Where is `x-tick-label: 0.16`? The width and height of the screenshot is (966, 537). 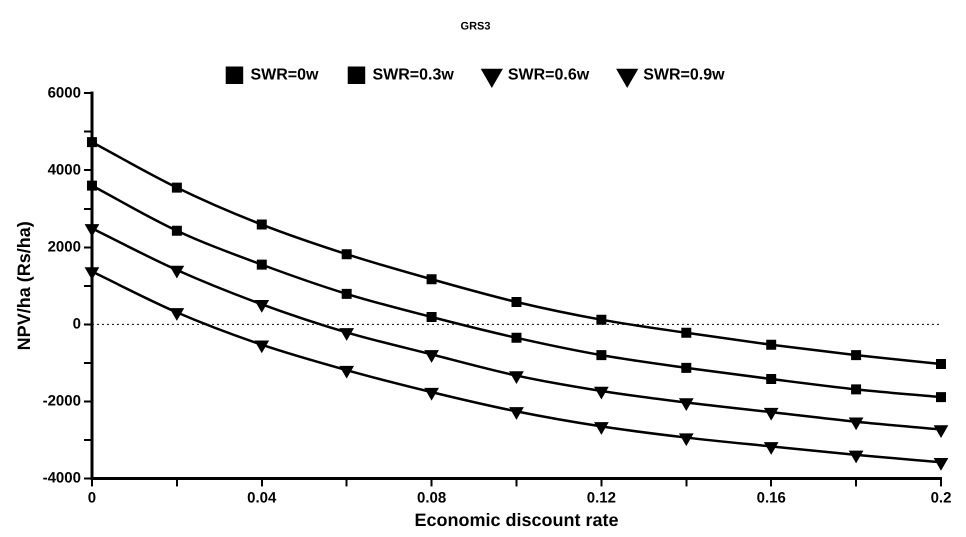
x-tick-label: 0.16 is located at coordinates (771, 498).